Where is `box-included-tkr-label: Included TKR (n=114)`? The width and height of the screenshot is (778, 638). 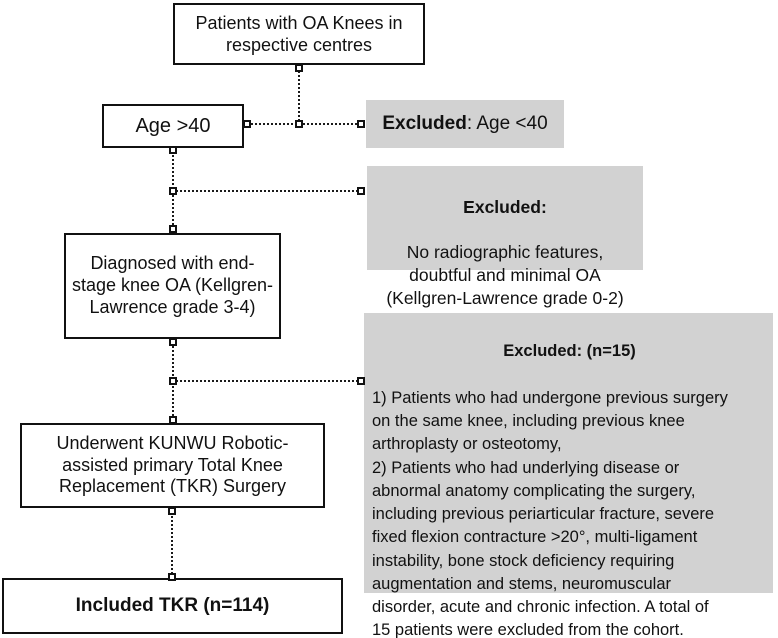
box-included-tkr-label: Included TKR (n=114) is located at coordinates (172, 606).